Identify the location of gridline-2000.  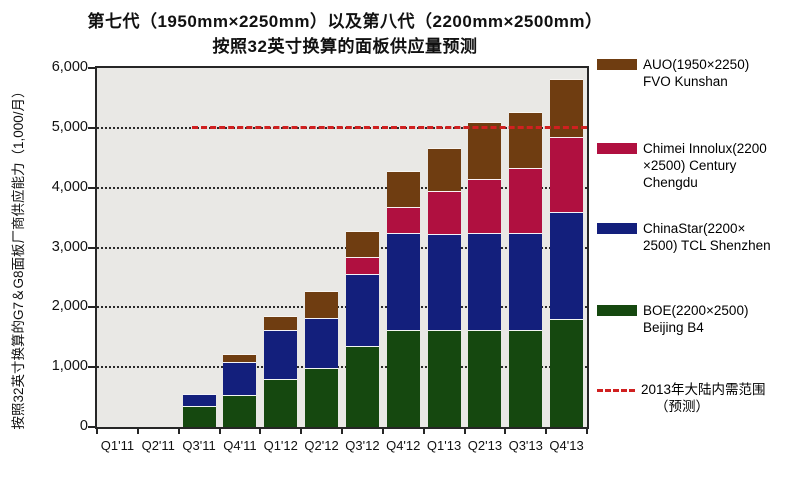
(342, 307).